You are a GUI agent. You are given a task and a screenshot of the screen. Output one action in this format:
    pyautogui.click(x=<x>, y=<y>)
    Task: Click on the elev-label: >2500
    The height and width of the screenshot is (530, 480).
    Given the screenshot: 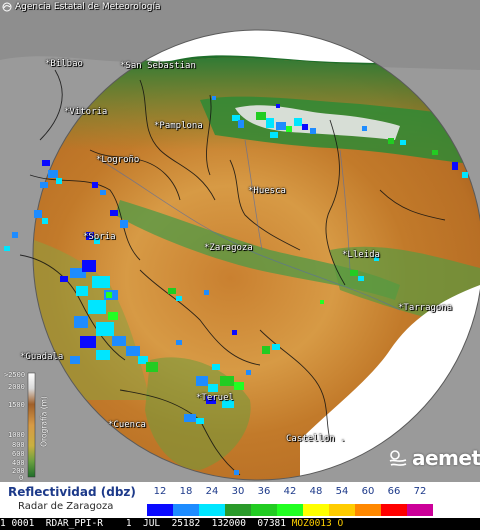 What is the action you would take?
    pyautogui.click(x=15, y=375)
    